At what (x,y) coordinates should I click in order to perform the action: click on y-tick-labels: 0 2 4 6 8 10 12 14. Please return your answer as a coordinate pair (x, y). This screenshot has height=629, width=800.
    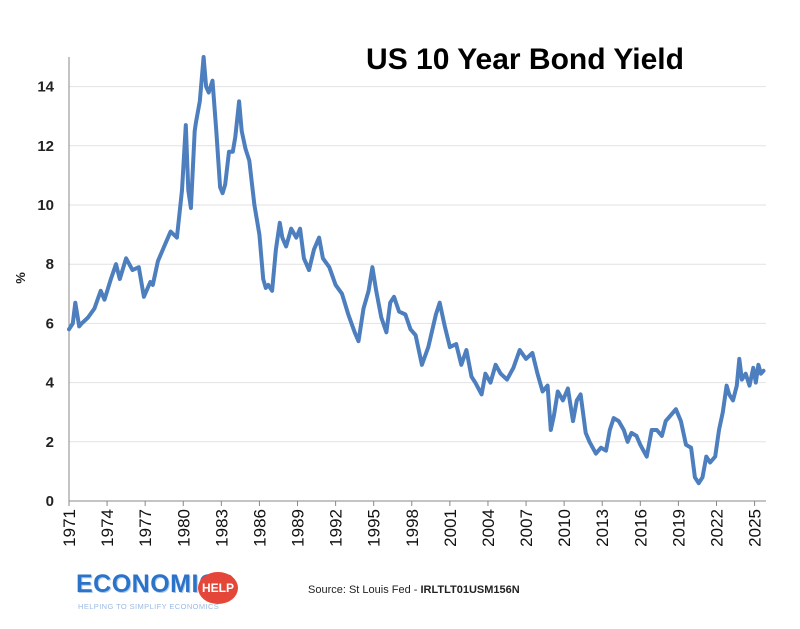
    Looking at the image, I should click on (45, 294).